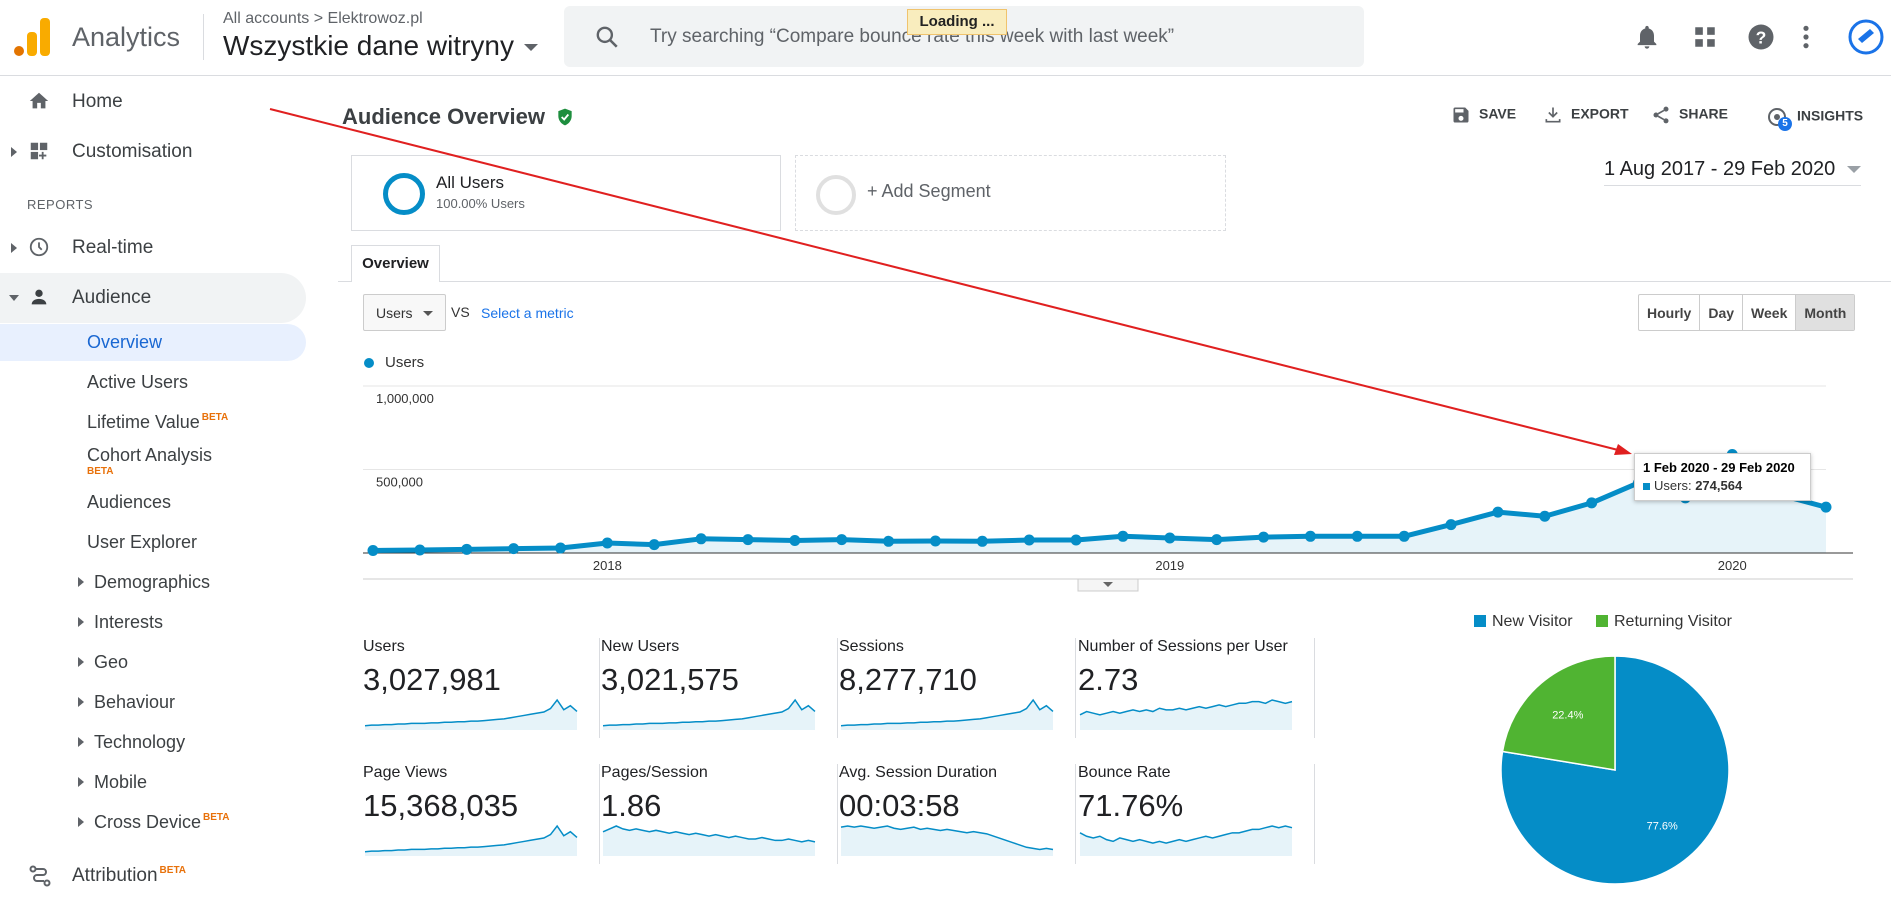 The height and width of the screenshot is (905, 1891). I want to click on metric-dropdown-value: Users, so click(394, 313).